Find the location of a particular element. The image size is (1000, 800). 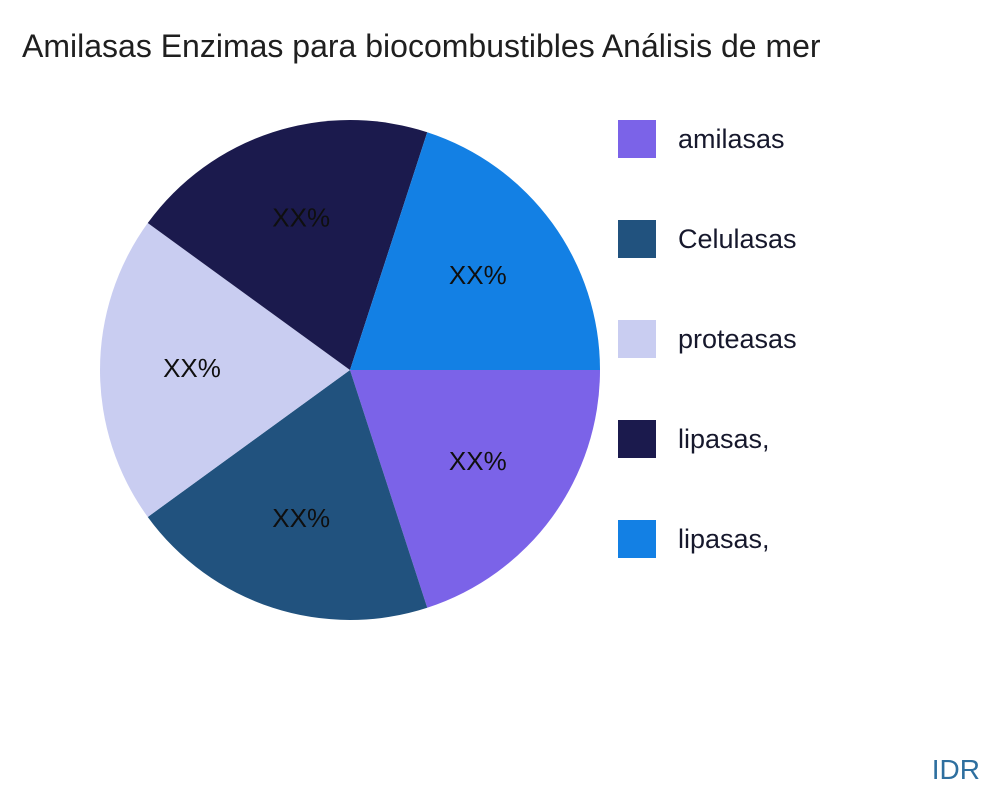

legend-label: Celulasas is located at coordinates (737, 238).